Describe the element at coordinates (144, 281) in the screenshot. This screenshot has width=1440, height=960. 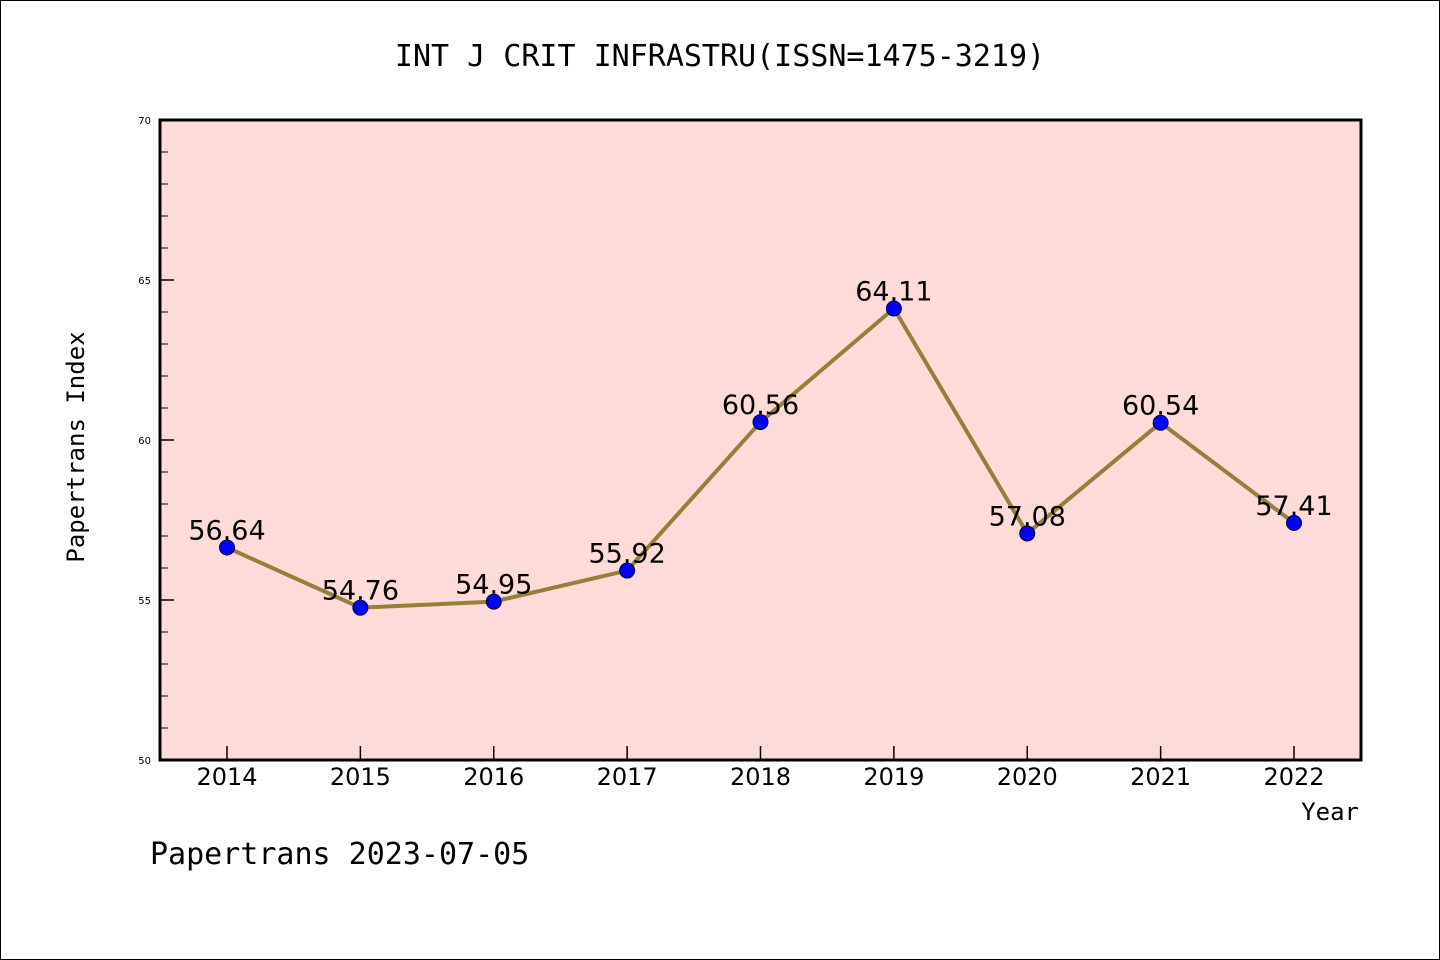
I see `y-tick-label: 65` at that location.